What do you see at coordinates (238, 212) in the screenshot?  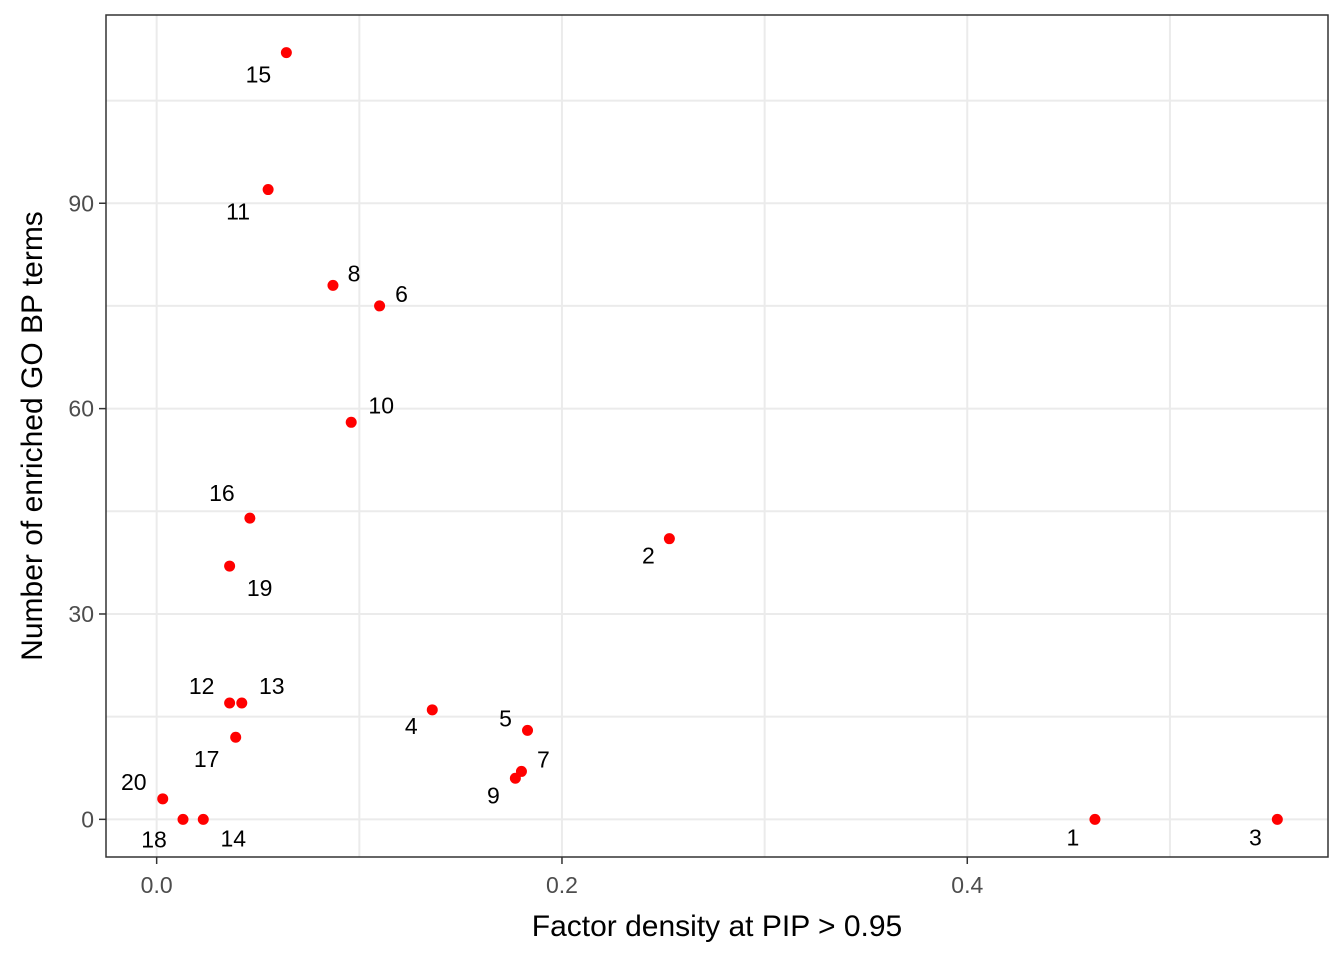 I see `point-label-11: 11` at bounding box center [238, 212].